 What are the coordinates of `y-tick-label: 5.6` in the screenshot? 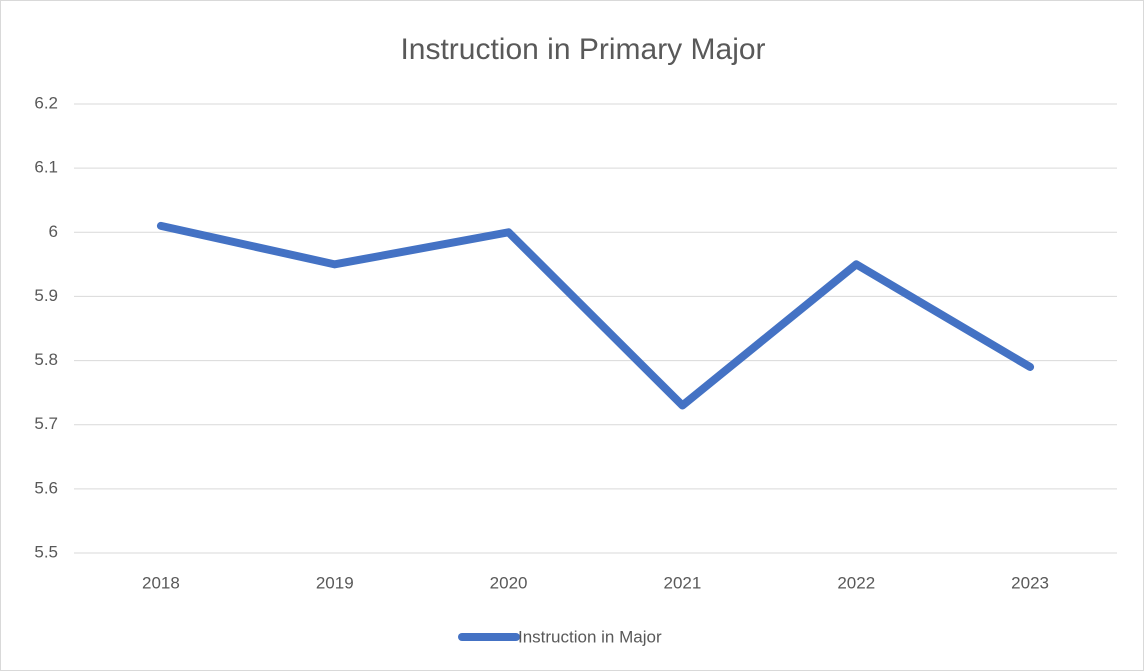 It's located at (46, 487).